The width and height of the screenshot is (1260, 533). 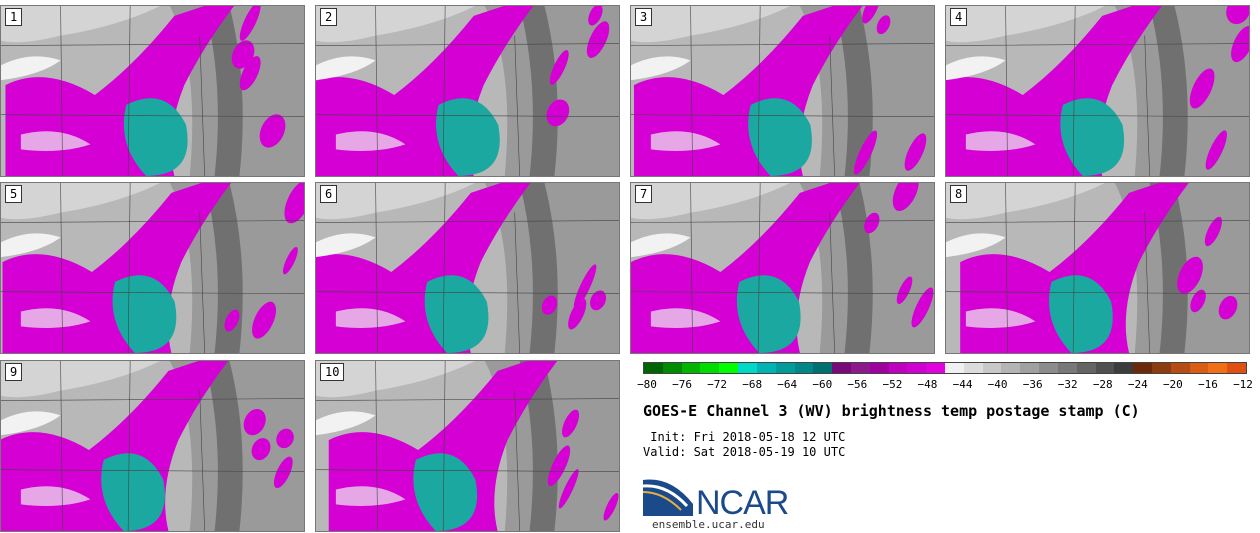 I want to click on colorbar-tick-label: −24, so click(x=1137, y=384).